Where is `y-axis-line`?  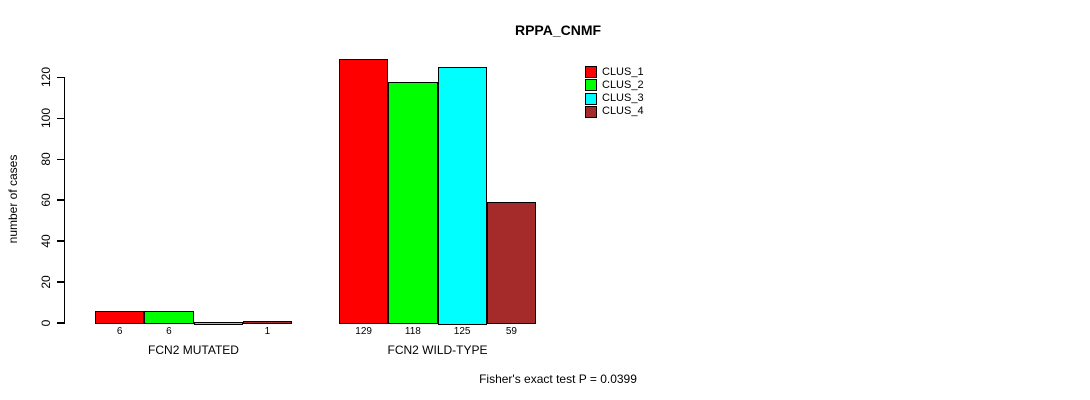 y-axis-line is located at coordinates (64, 200).